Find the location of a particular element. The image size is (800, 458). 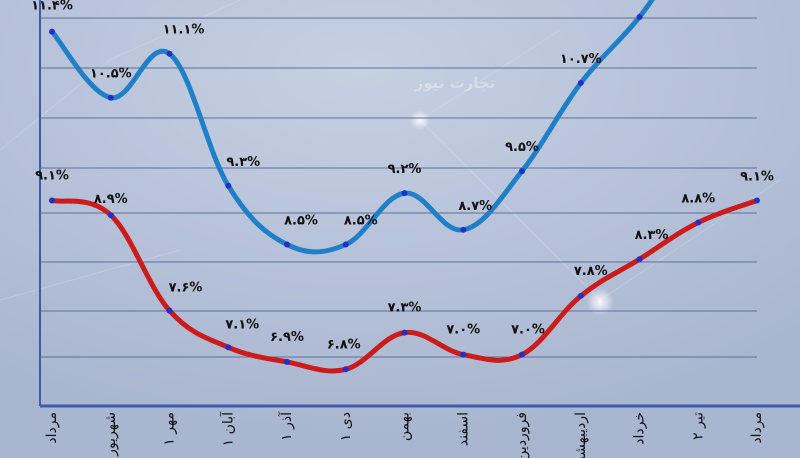

data-label: ۱۰.۵% is located at coordinates (111, 74).